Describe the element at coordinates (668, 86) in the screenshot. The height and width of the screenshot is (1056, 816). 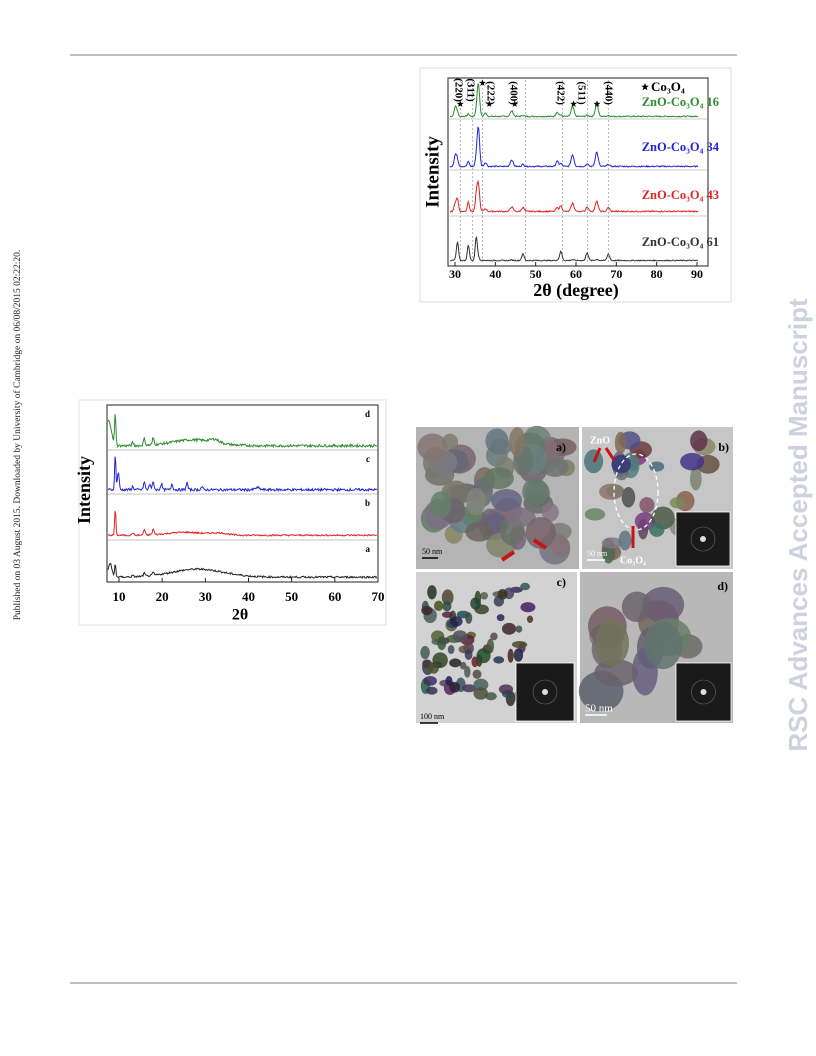
I see `legend-label: Co₃O₄` at that location.